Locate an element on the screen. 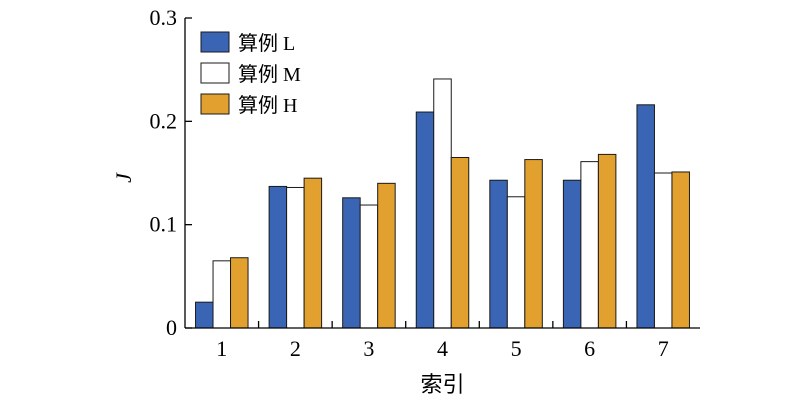 The height and width of the screenshot is (401, 800). x-tick-label: 6 is located at coordinates (589, 348).